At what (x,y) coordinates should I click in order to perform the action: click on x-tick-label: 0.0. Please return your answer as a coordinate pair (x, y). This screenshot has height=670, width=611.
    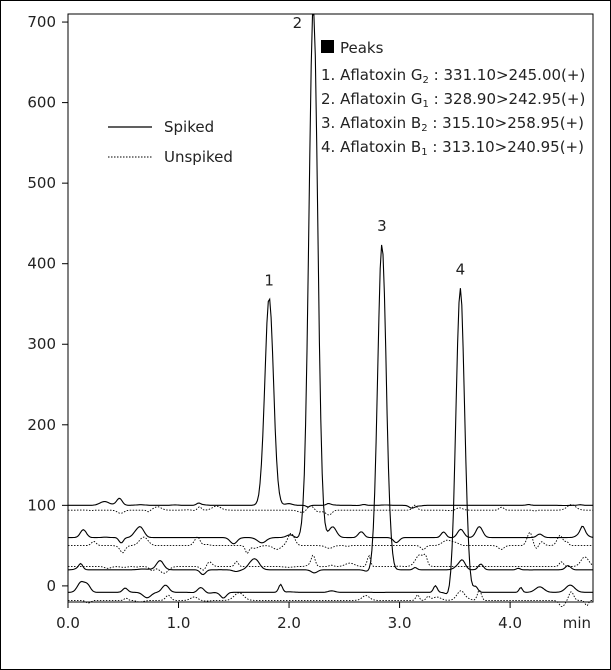
    Looking at the image, I should click on (68, 623).